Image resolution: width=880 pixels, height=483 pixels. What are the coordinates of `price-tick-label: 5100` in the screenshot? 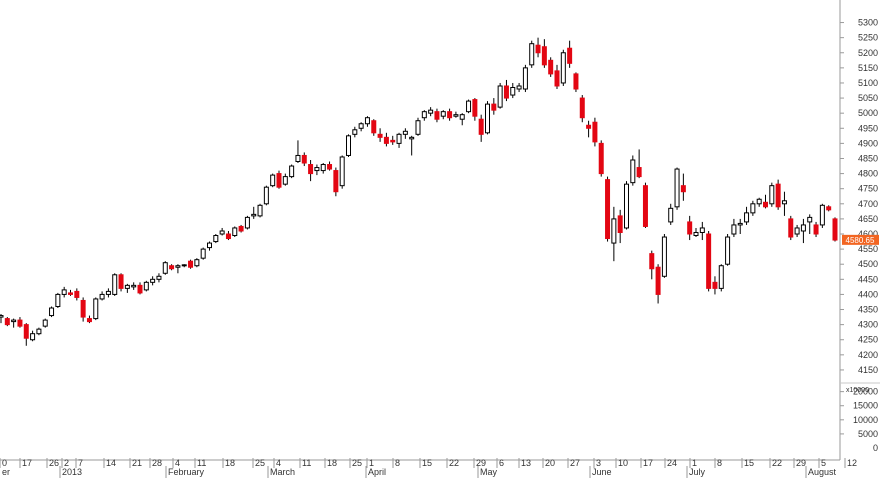 It's located at (868, 83).